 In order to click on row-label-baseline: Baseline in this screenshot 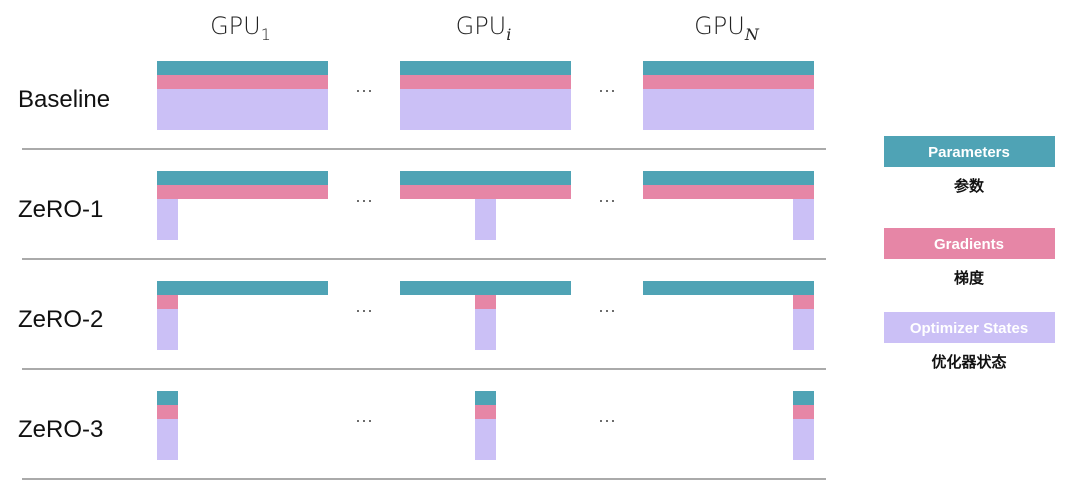, I will do `click(64, 99)`.